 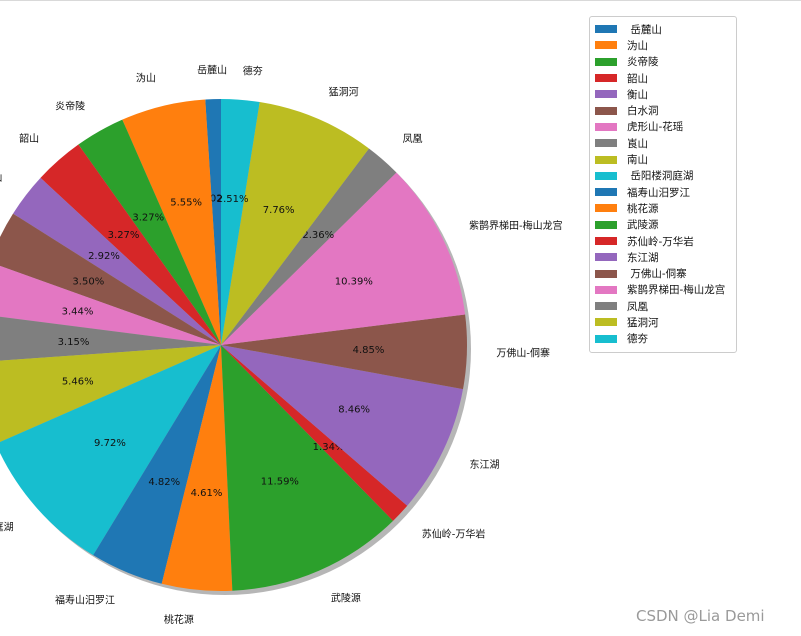 What do you see at coordinates (233, 199) in the screenshot?
I see `slice-percent-label: 2.51%` at bounding box center [233, 199].